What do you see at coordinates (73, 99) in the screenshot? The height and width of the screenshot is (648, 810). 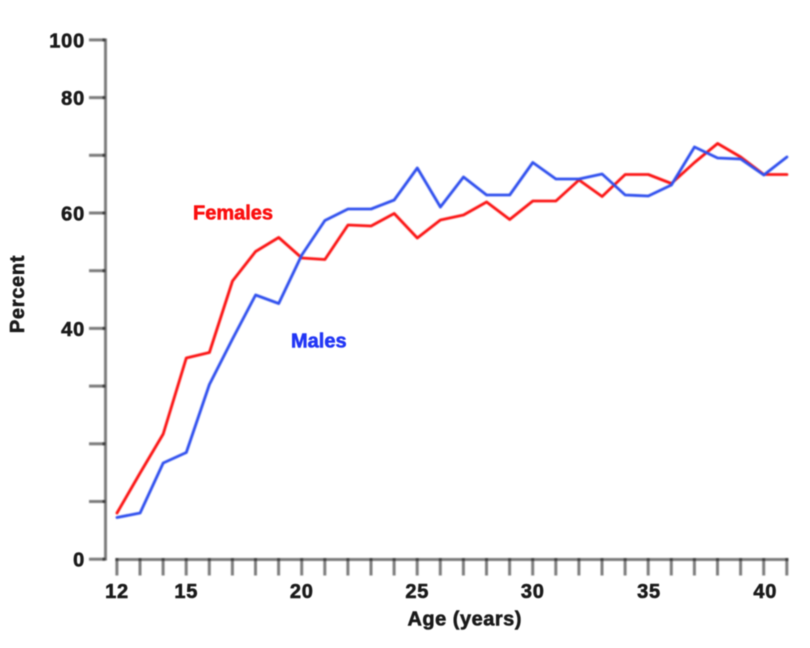 I see `svg-text: 80` at bounding box center [73, 99].